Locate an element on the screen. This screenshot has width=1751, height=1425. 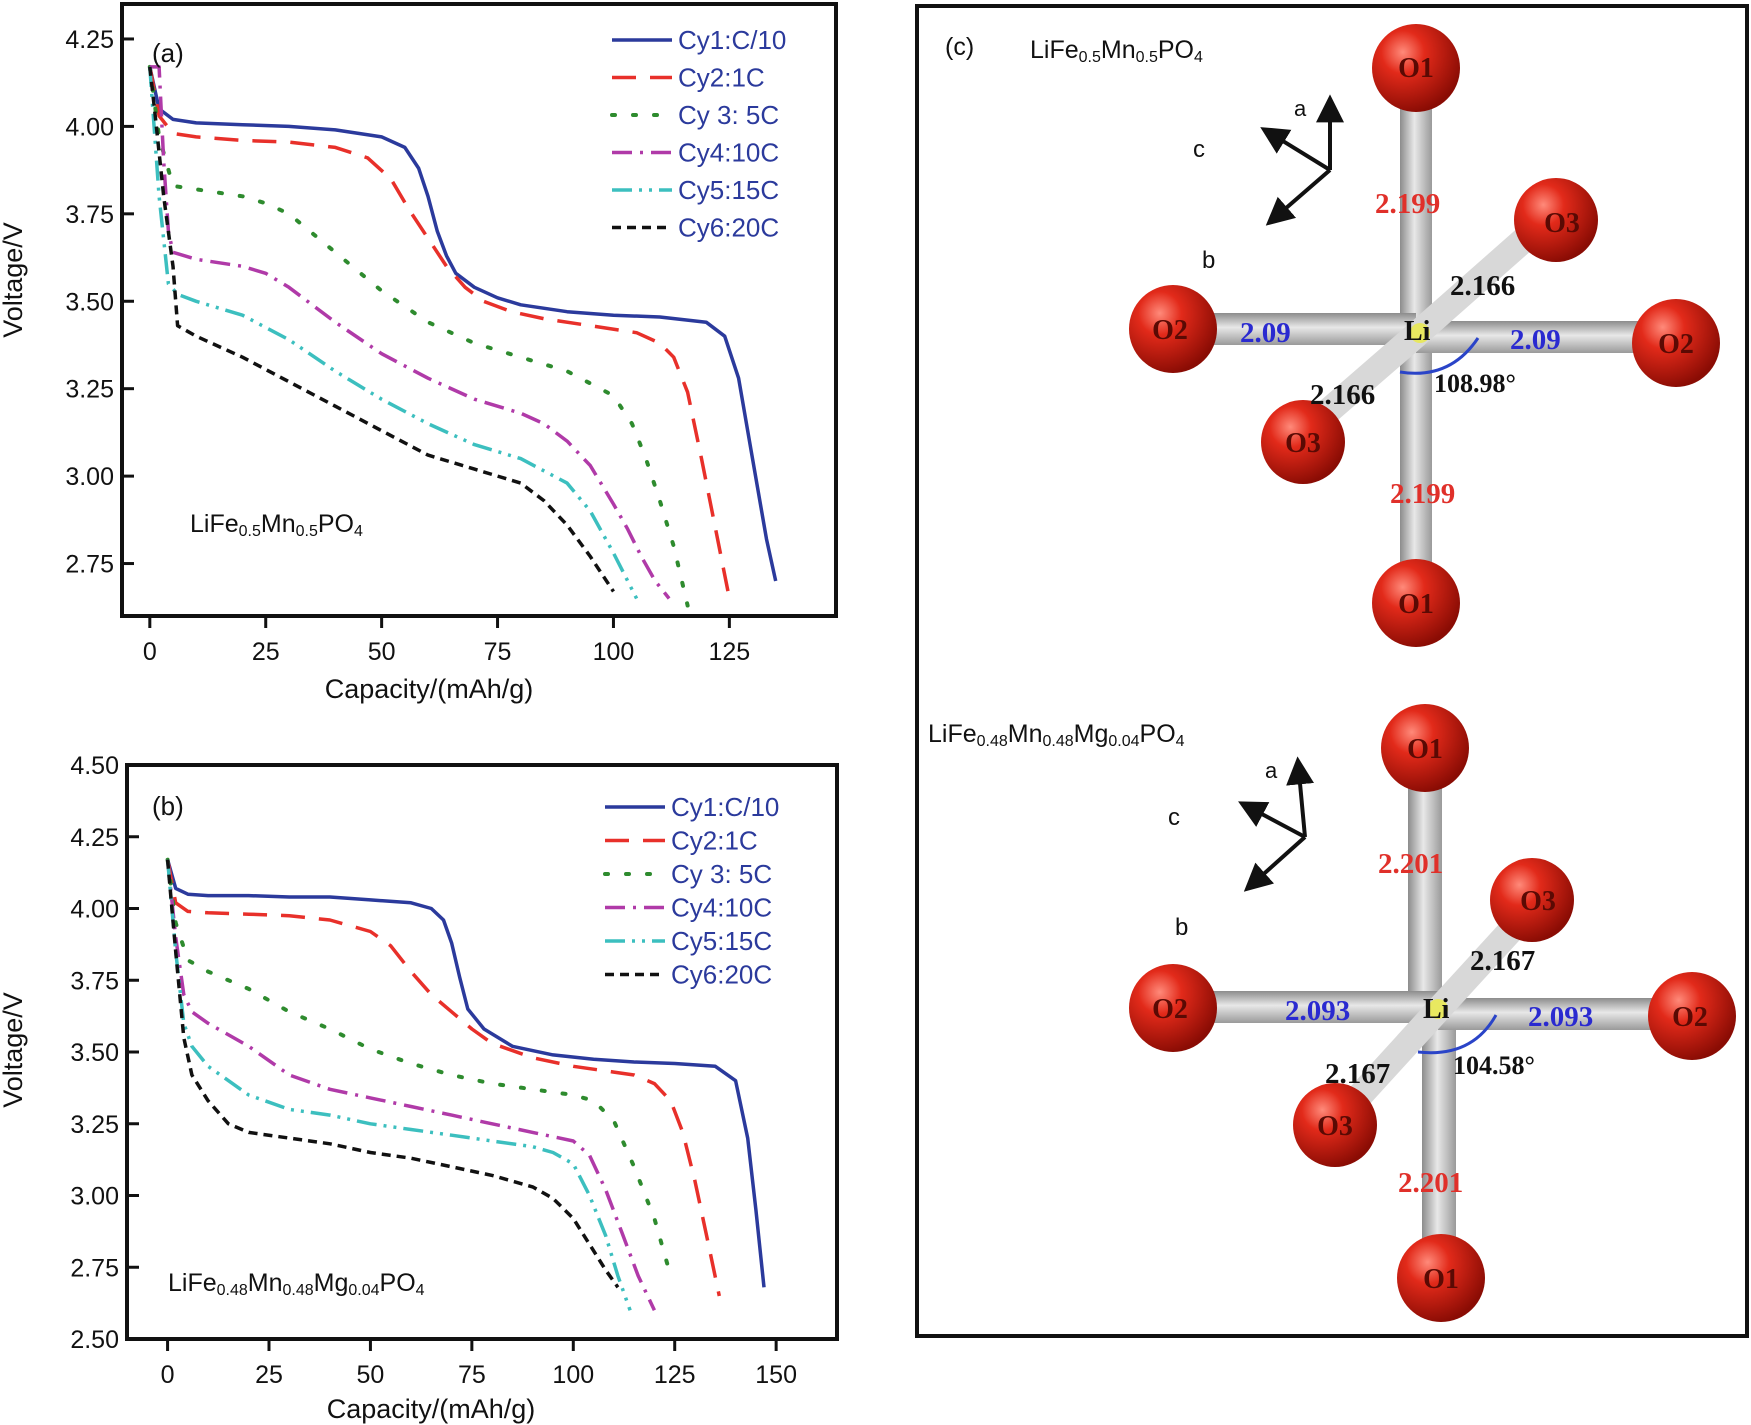
structure-1-axis-b: b is located at coordinates (1208, 260).